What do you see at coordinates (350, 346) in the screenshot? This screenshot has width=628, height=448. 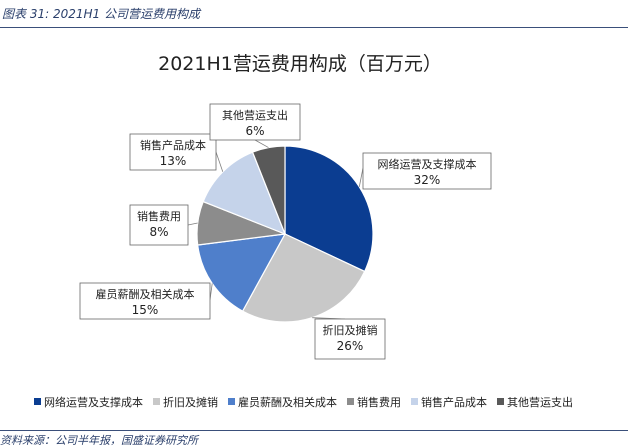 I see `data-label-value-2: 26%` at bounding box center [350, 346].